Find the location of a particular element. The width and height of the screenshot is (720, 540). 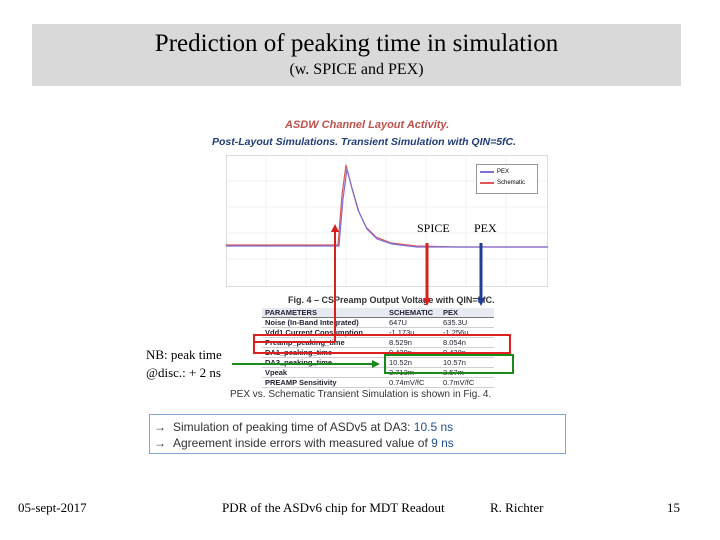

col-parameters: PARAMETERS is located at coordinates (324, 313).